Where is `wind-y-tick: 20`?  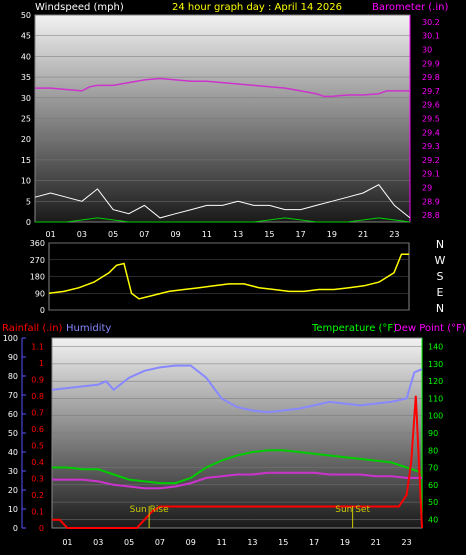
wind-y-tick: 20 is located at coordinates (26, 139).